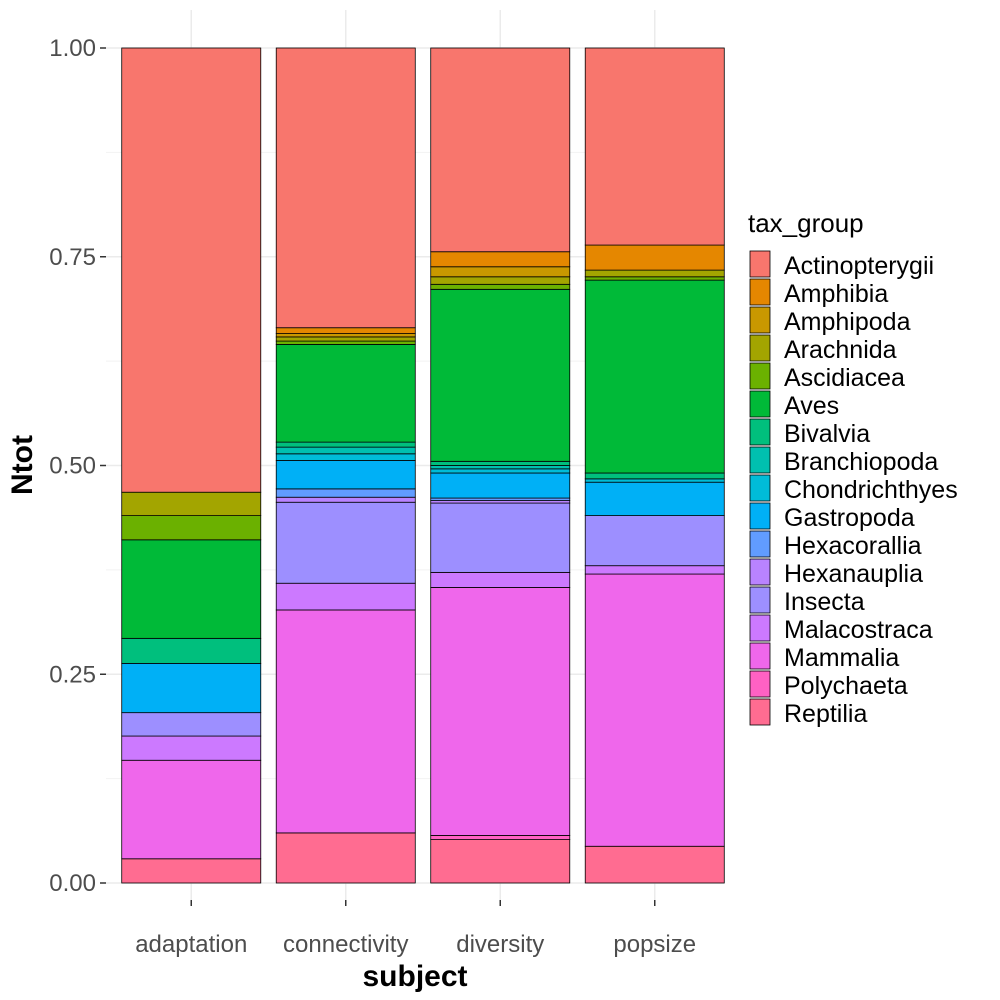 The height and width of the screenshot is (1000, 1000). Describe the element at coordinates (841, 658) in the screenshot. I see `legend-label: Mammalia` at that location.